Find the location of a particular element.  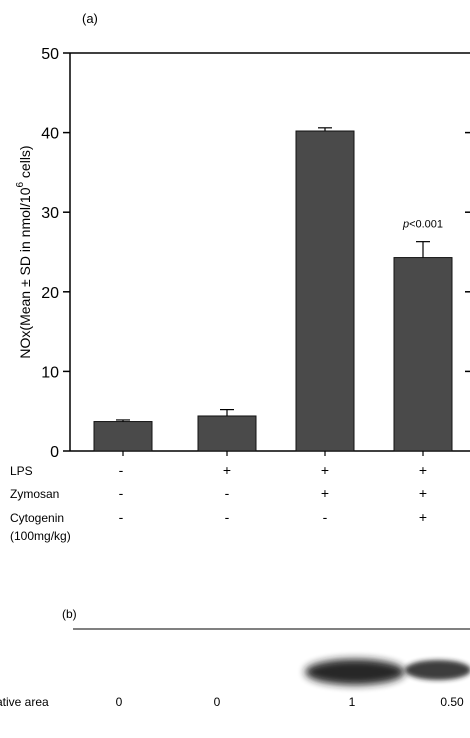

y-ticks: 0 10 20 30 40 50 is located at coordinates (55, 253).